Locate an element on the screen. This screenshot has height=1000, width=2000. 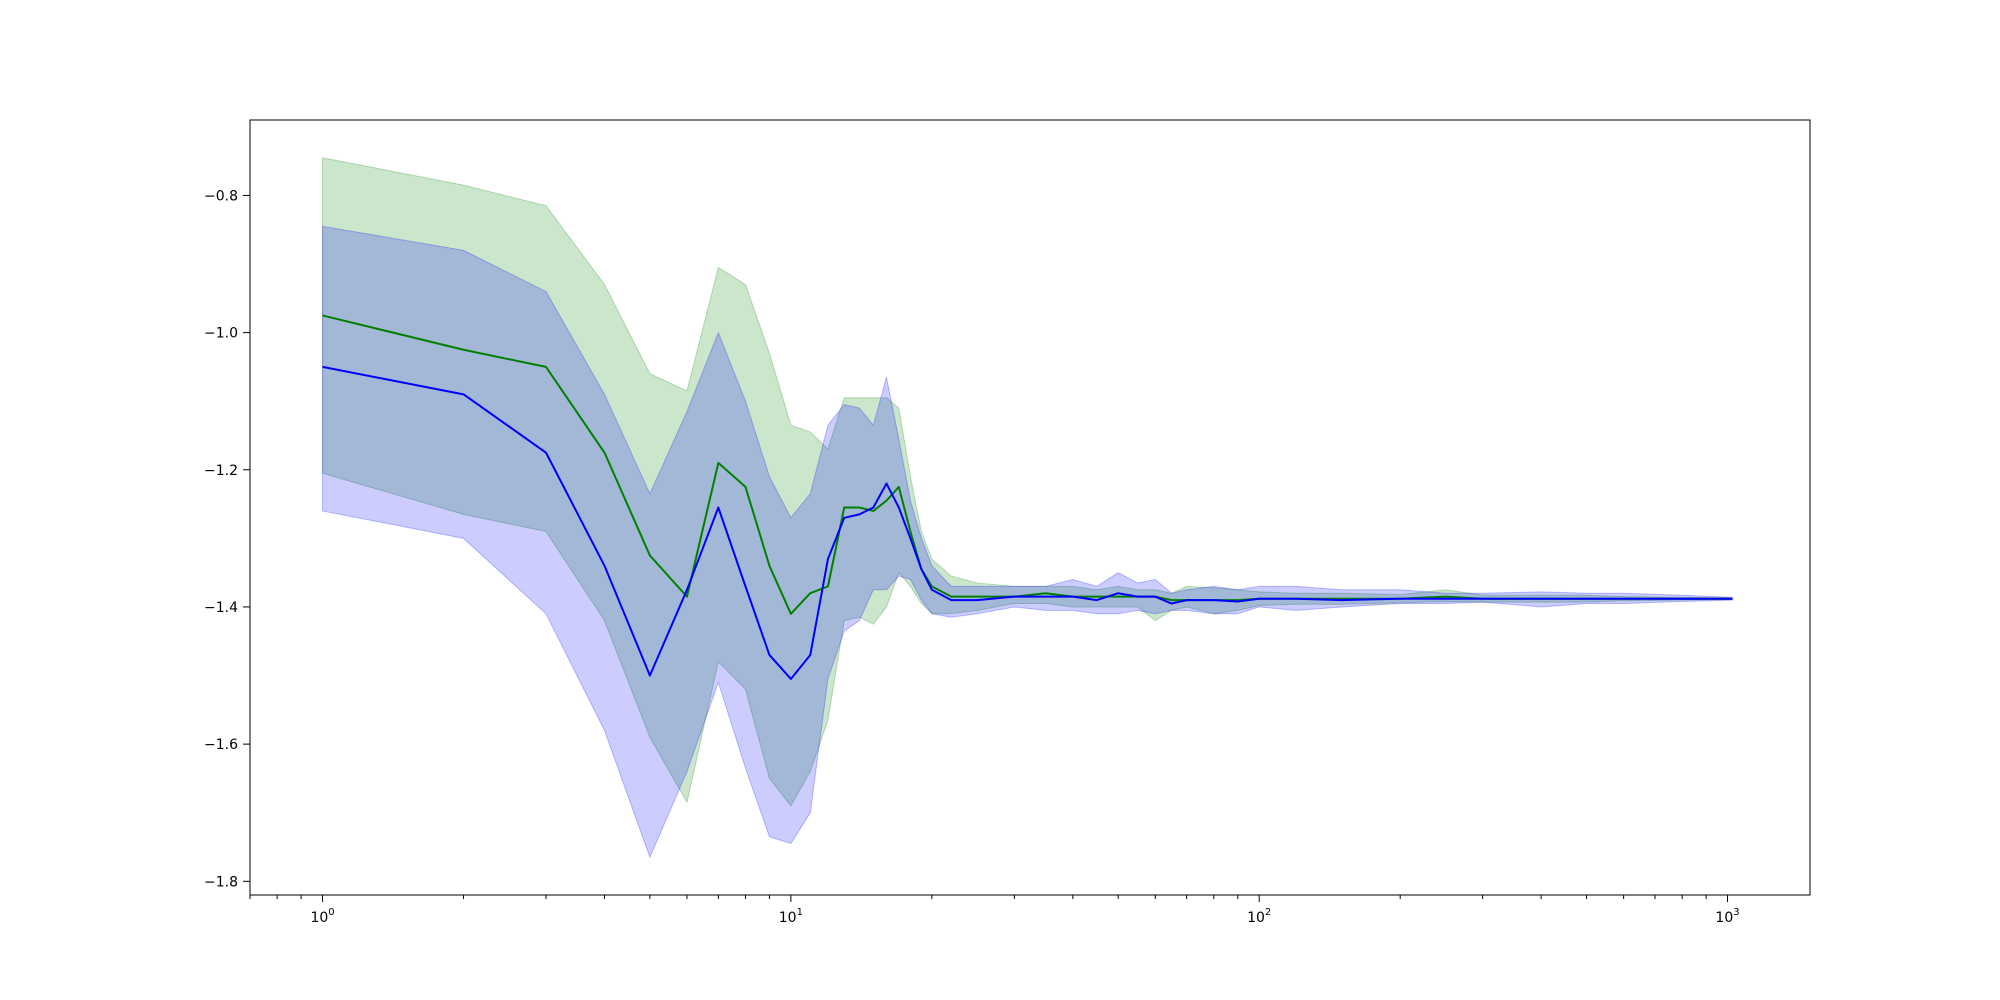
y-tick-label: −1.8 is located at coordinates (221, 882).